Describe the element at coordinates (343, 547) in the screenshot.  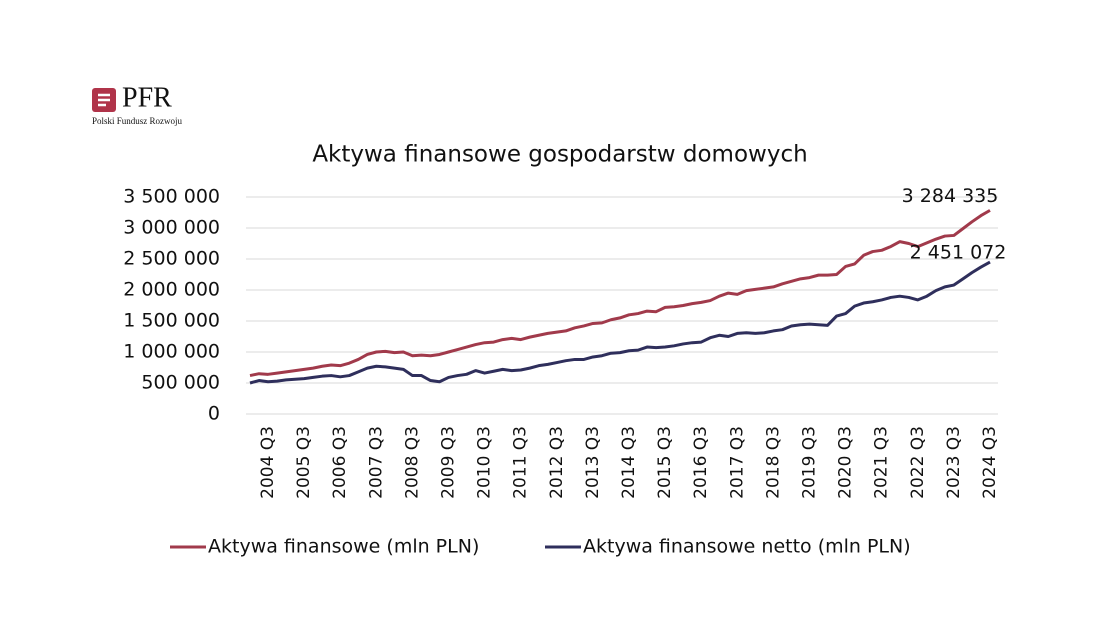
I see `legend-label: Aktywa finansowe (mln PLN)` at that location.